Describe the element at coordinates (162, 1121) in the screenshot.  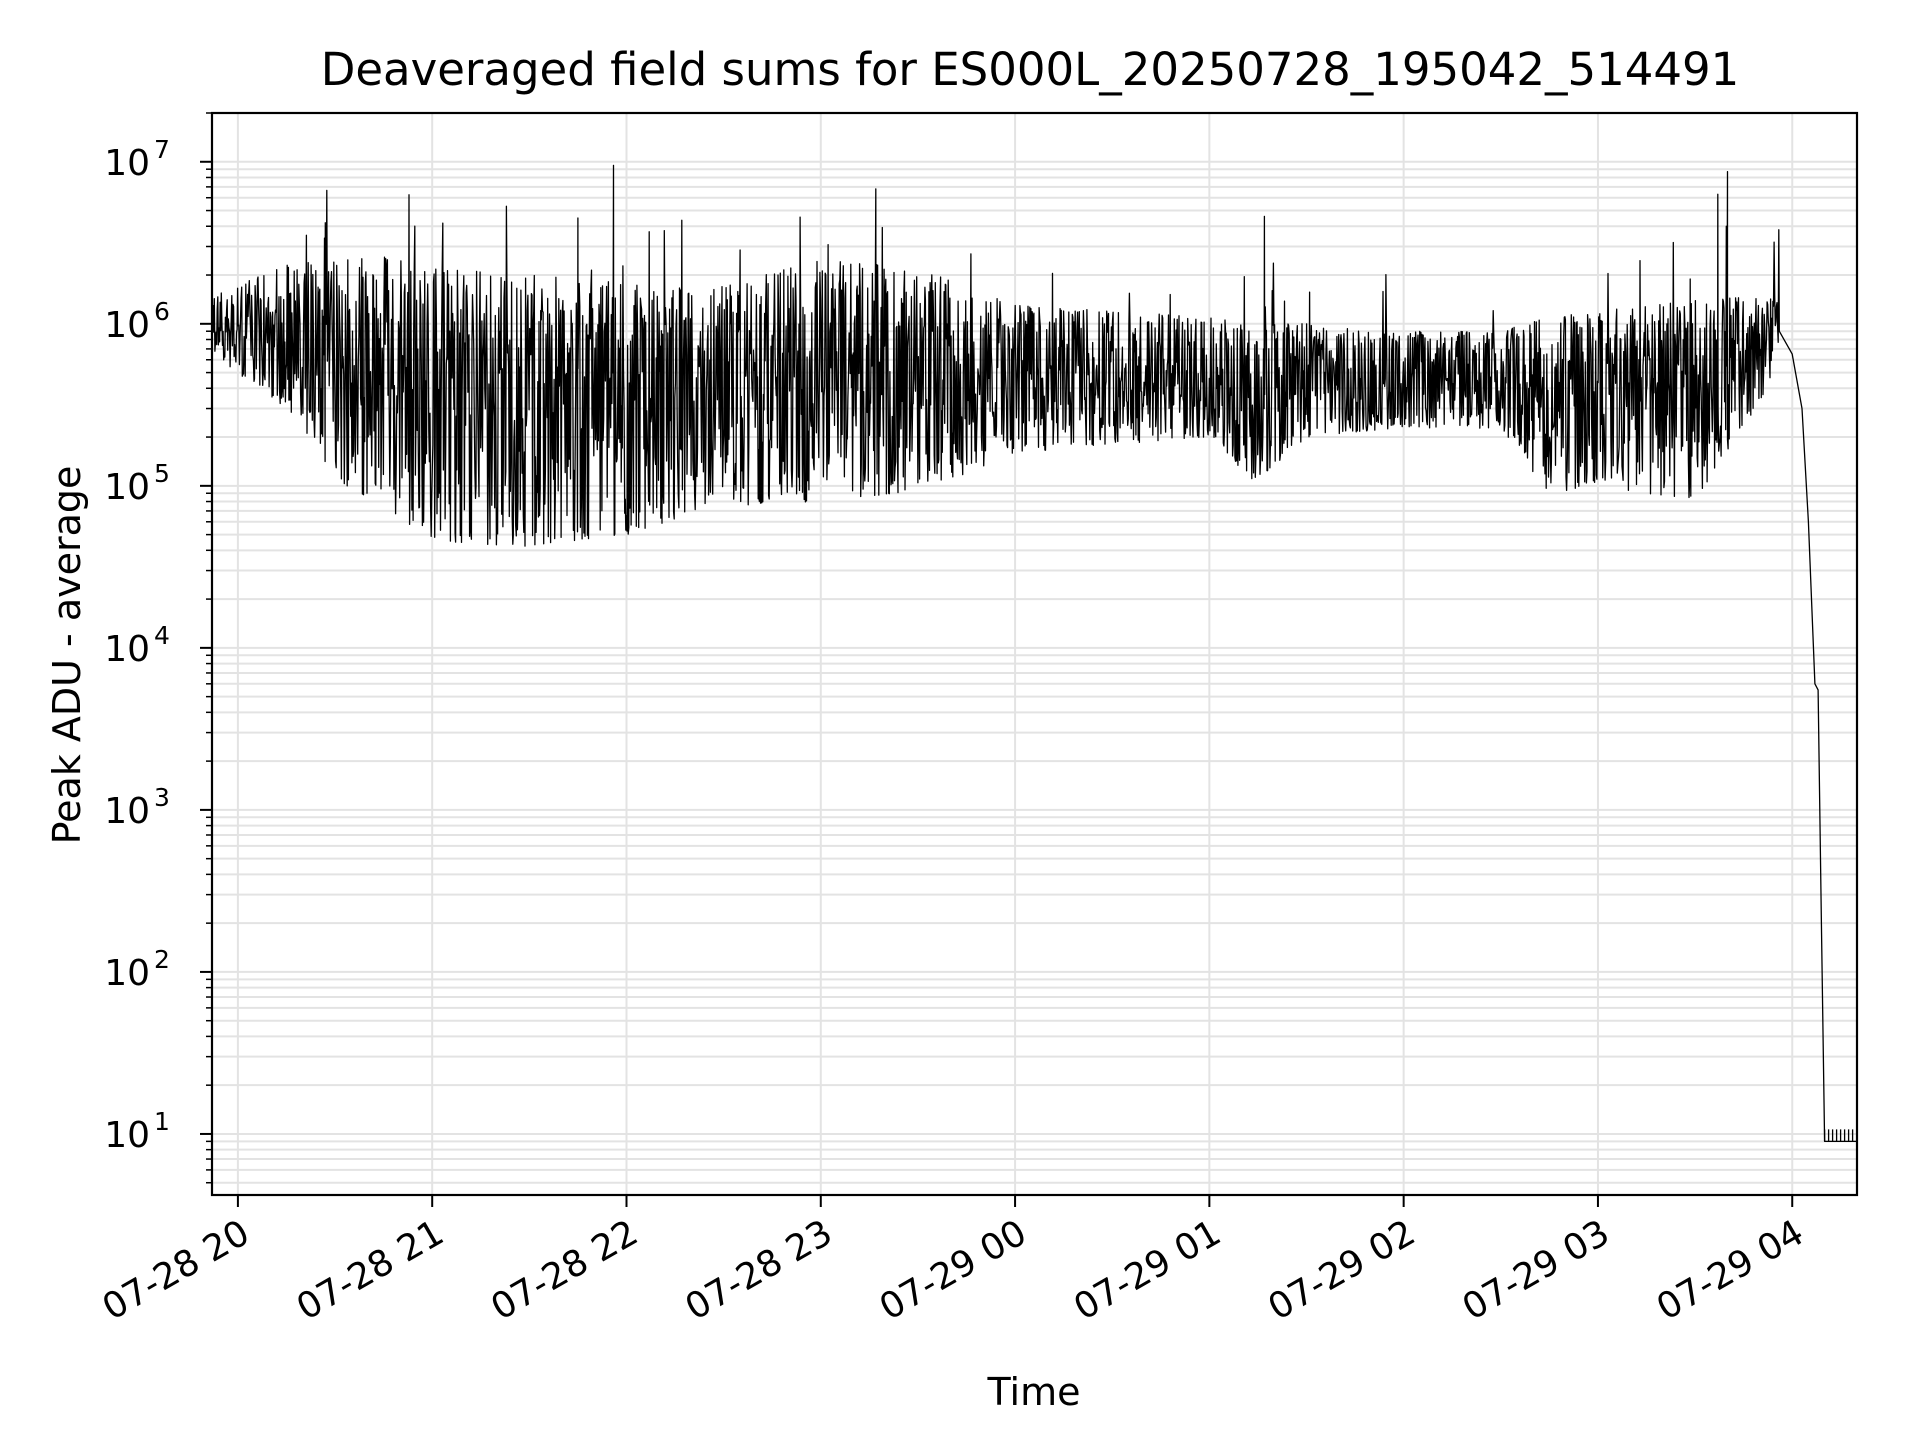
I see `y-tick-exponent: 1` at that location.